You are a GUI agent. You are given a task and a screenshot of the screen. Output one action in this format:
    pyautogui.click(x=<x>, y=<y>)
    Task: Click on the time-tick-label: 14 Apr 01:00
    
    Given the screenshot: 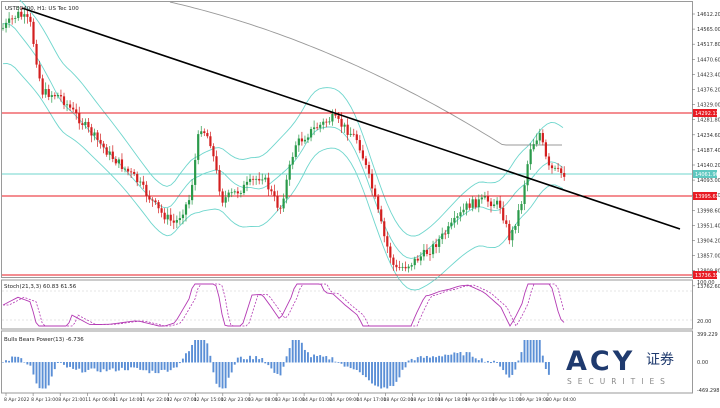 What is the action you would take?
    pyautogui.click(x=317, y=400)
    